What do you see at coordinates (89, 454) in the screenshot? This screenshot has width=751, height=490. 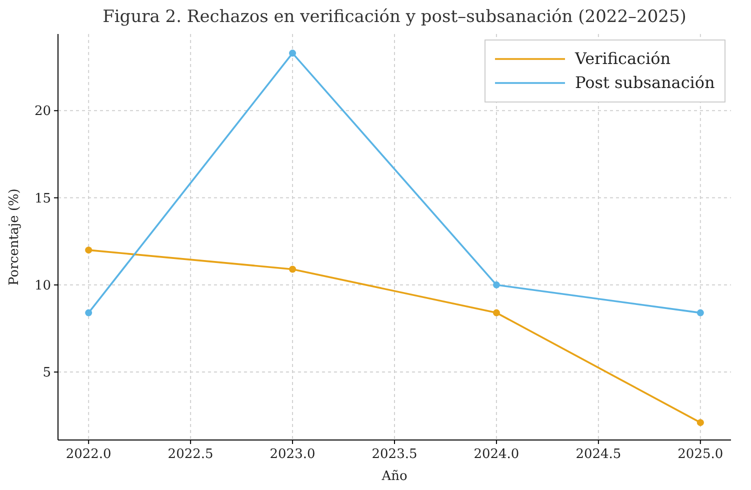 I see `x-tick-label: 2022.0` at bounding box center [89, 454].